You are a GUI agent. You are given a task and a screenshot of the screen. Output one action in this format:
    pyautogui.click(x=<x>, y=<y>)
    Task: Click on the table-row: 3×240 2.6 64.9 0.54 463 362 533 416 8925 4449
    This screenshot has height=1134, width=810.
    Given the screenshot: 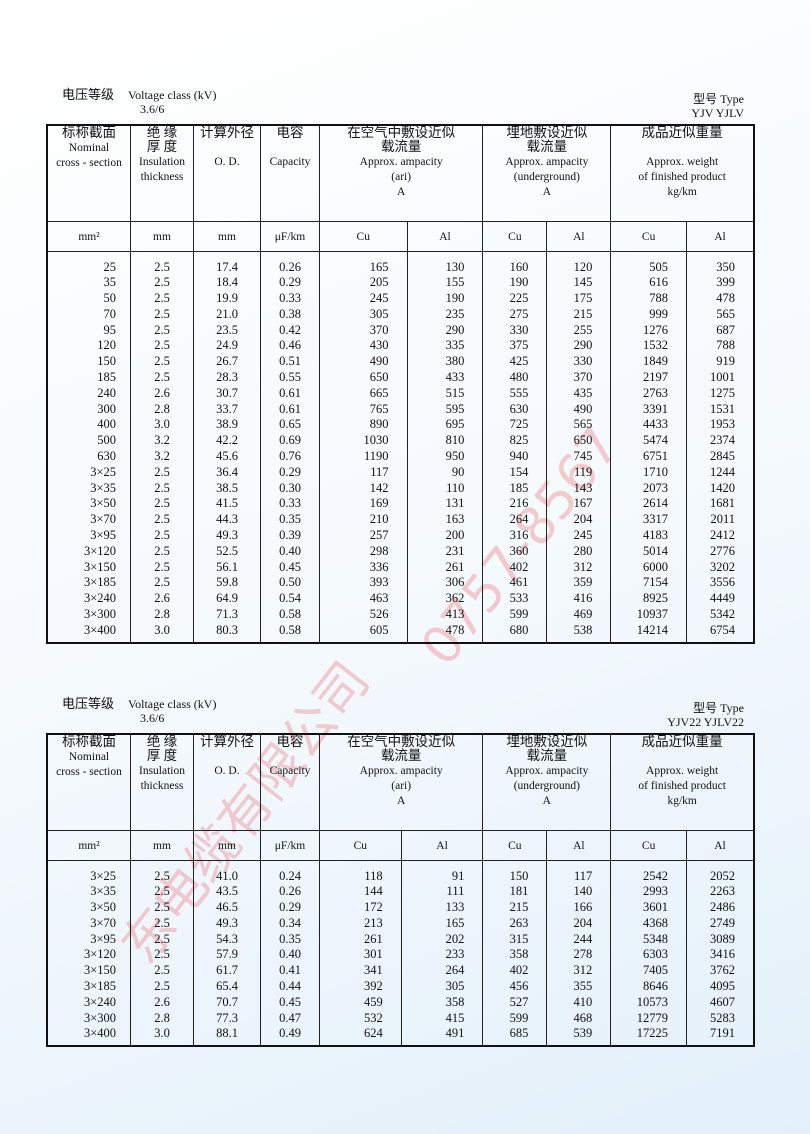 What is the action you would take?
    pyautogui.click(x=400, y=599)
    